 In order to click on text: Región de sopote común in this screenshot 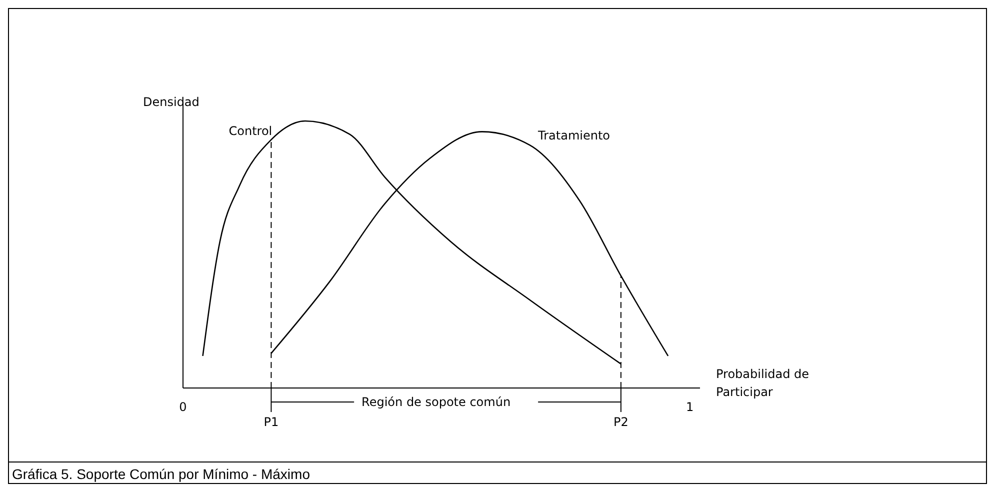, I will do `click(436, 402)`.